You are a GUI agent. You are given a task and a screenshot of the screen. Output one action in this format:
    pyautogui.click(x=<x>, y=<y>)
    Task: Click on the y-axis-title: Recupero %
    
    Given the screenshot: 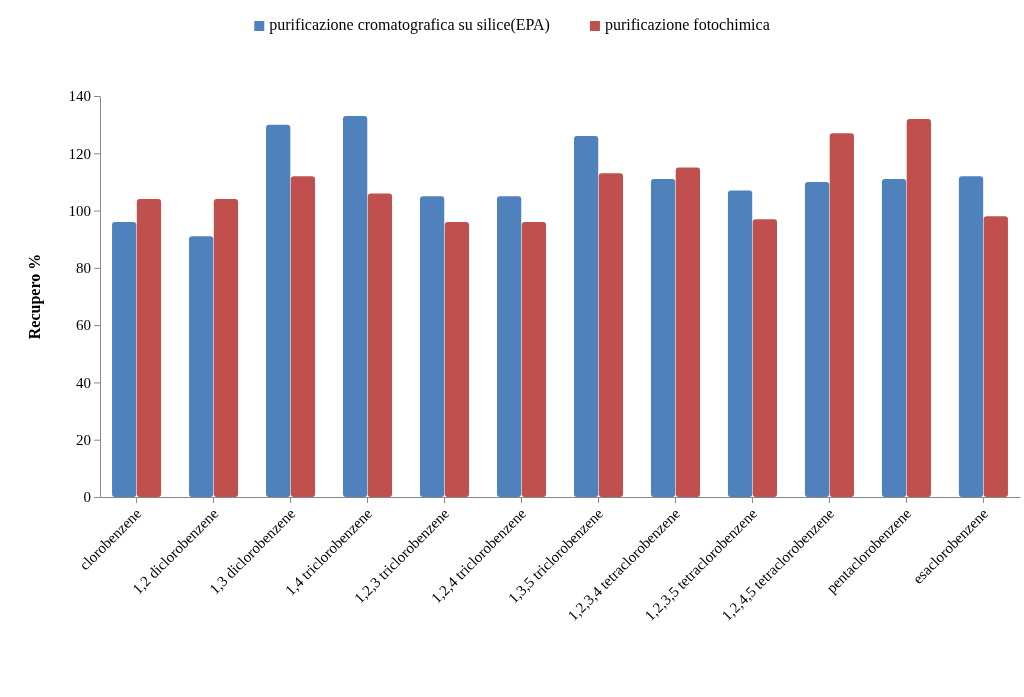 What is the action you would take?
    pyautogui.click(x=35, y=296)
    